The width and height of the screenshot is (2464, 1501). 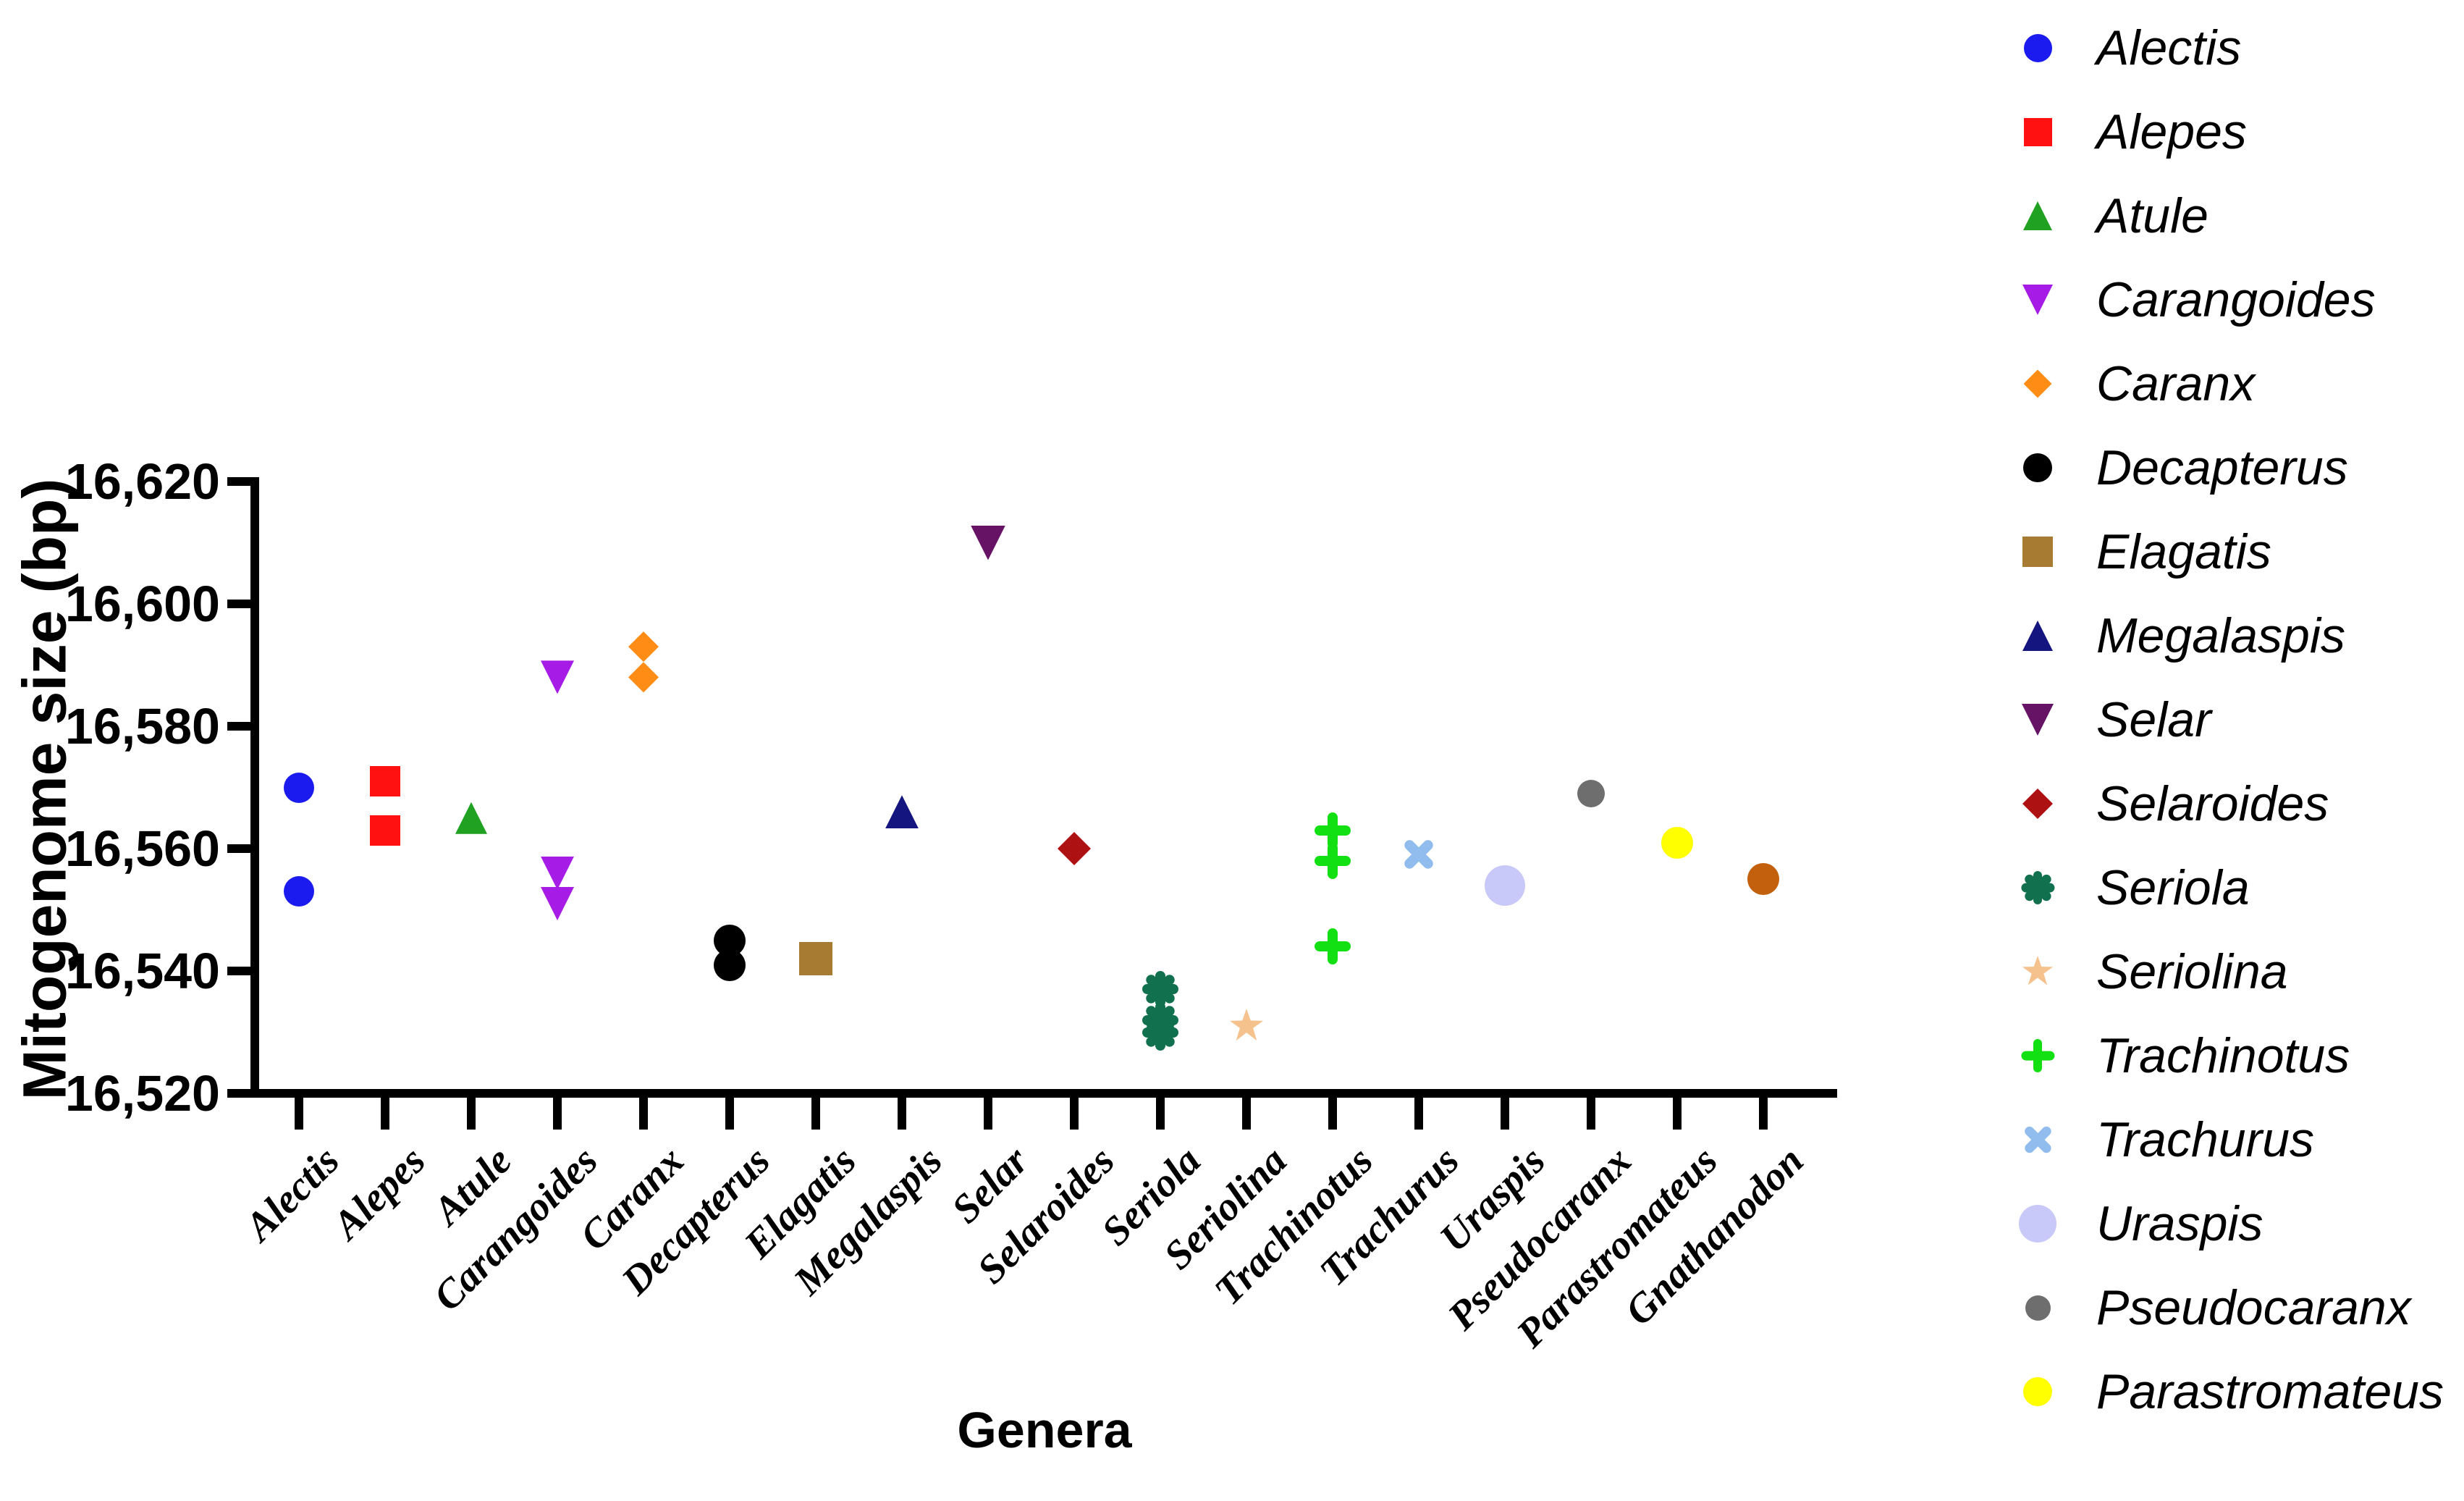 I want to click on legend-label: Selar, so click(x=2153, y=719).